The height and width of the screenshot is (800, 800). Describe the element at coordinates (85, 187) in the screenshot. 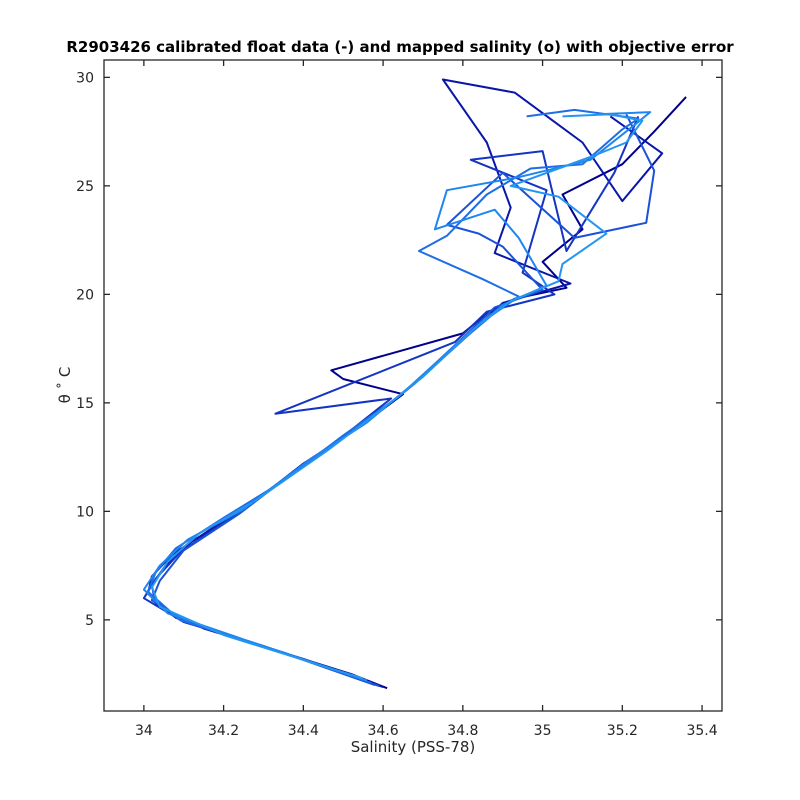

I see `y-tick-label-5: 25` at that location.